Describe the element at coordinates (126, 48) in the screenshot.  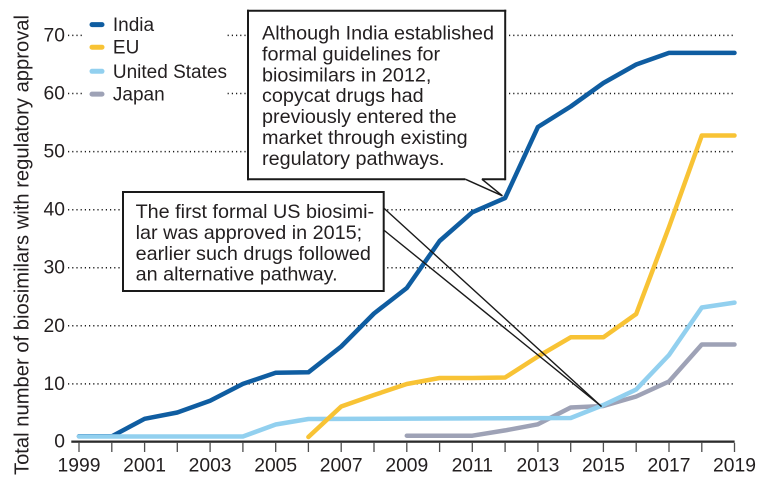
I see `svg-text: EU` at that location.